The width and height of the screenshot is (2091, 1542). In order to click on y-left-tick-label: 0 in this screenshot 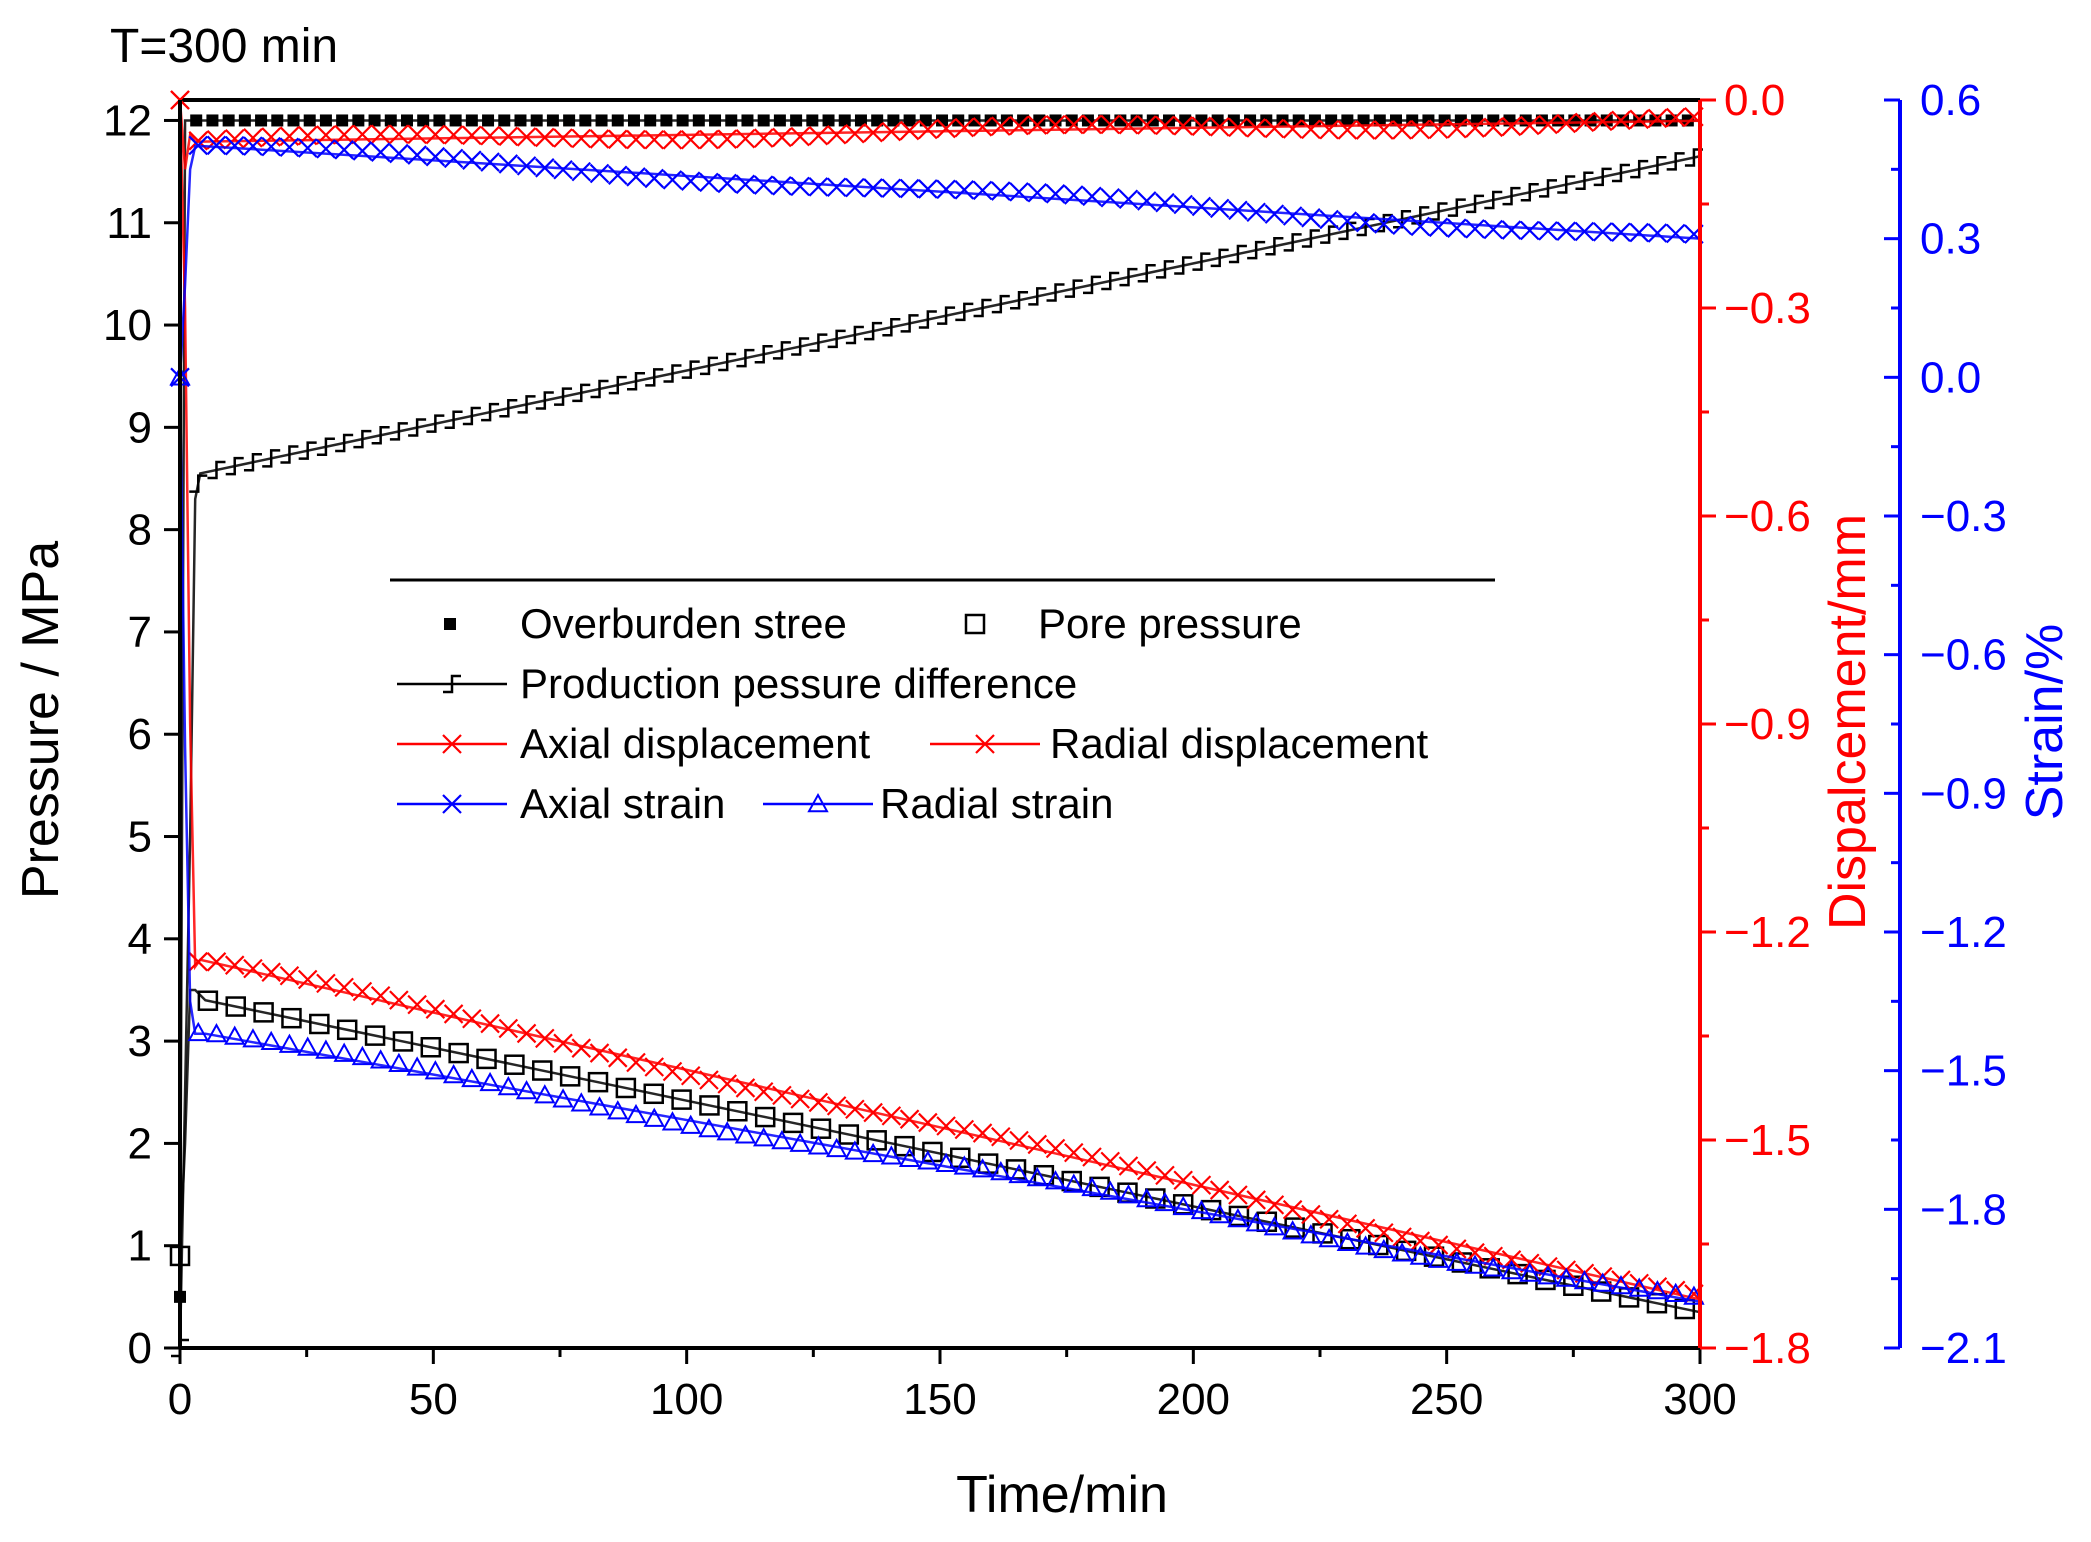, I will do `click(140, 1348)`.